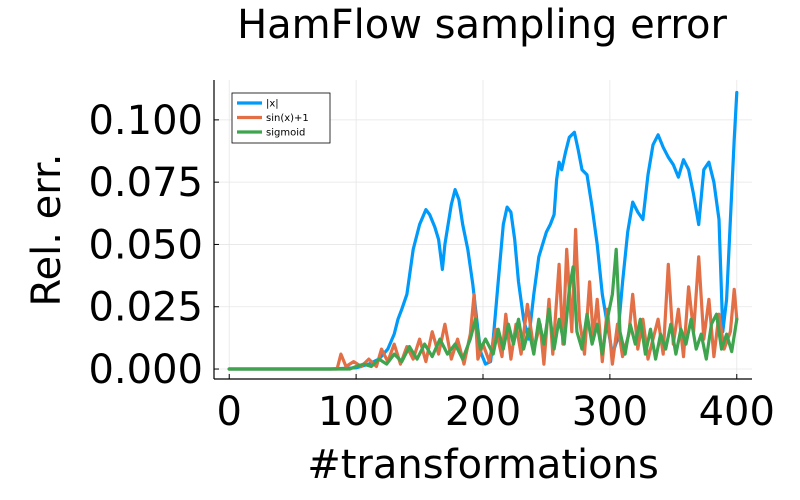 Image resolution: width=800 pixels, height=500 pixels. I want to click on x-tick-label: 0, so click(228, 412).